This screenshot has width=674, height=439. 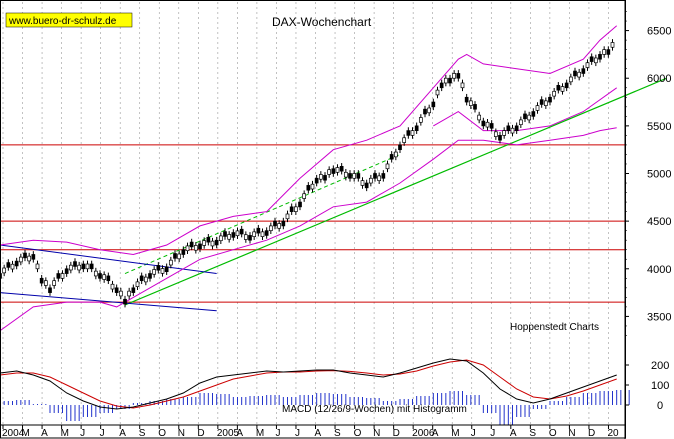 I want to click on macd-y-tick-label: 200, so click(x=660, y=366).